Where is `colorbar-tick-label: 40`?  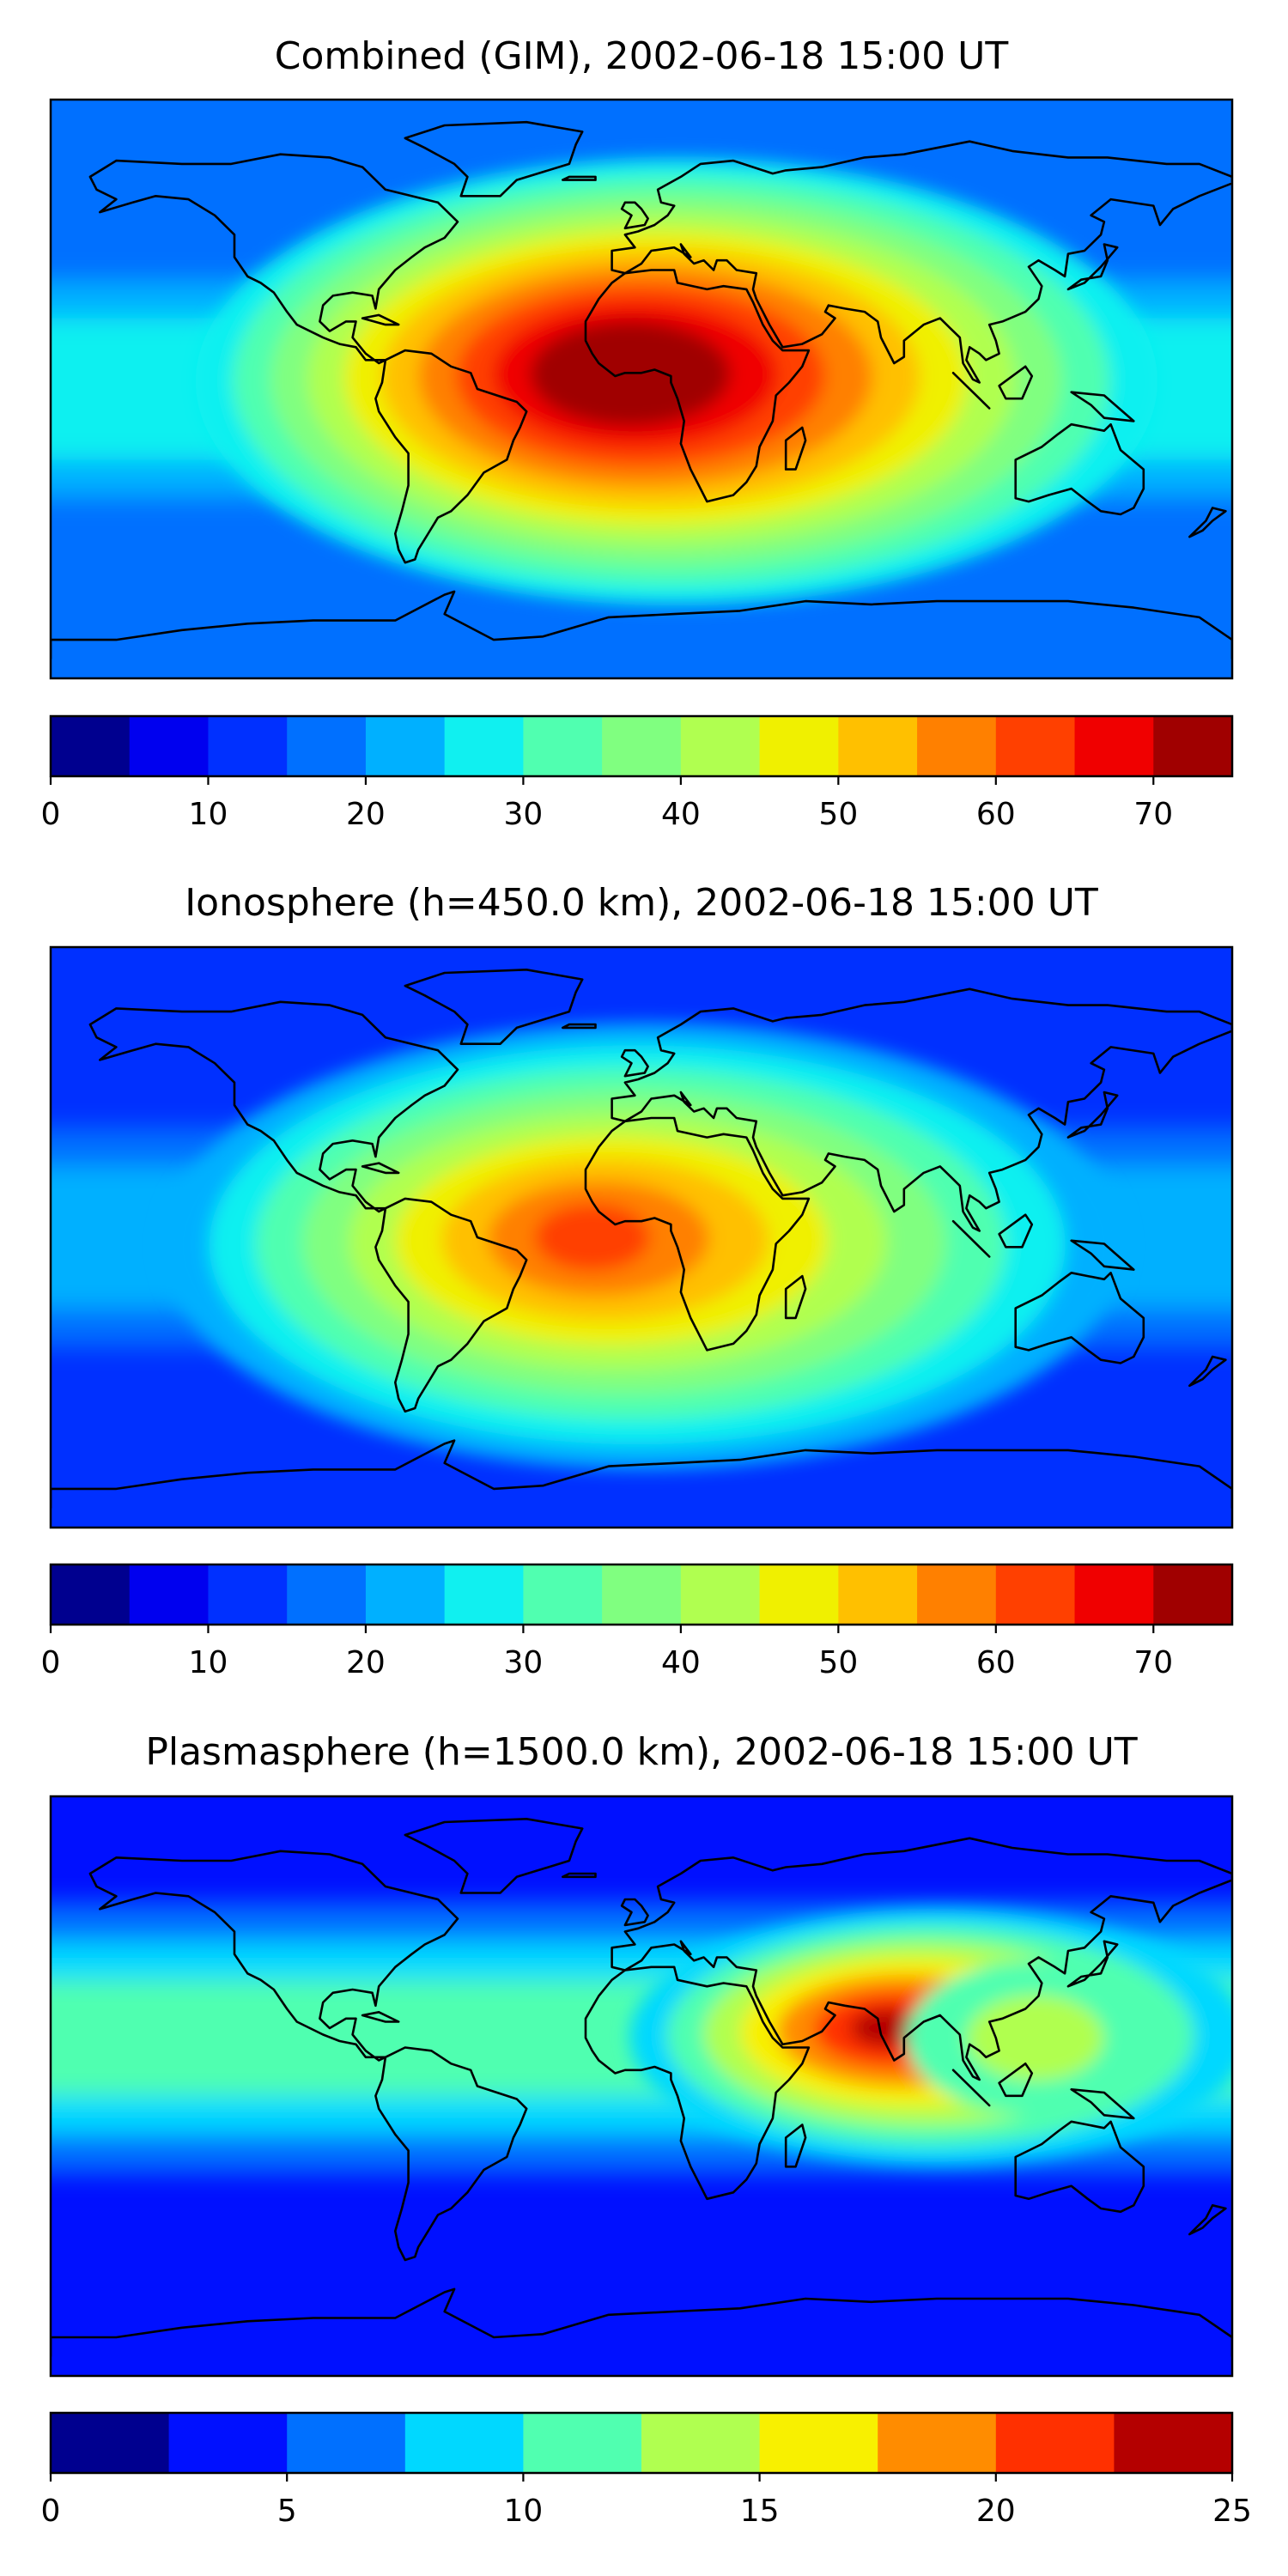
colorbar-tick-label: 40 is located at coordinates (681, 814).